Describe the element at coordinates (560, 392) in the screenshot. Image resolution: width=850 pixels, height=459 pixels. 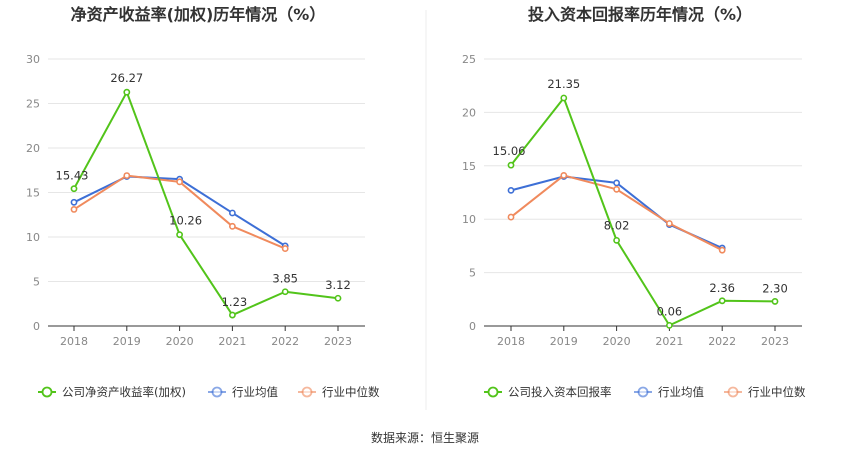
I see `legend-label: 公司投入资本回报率` at that location.